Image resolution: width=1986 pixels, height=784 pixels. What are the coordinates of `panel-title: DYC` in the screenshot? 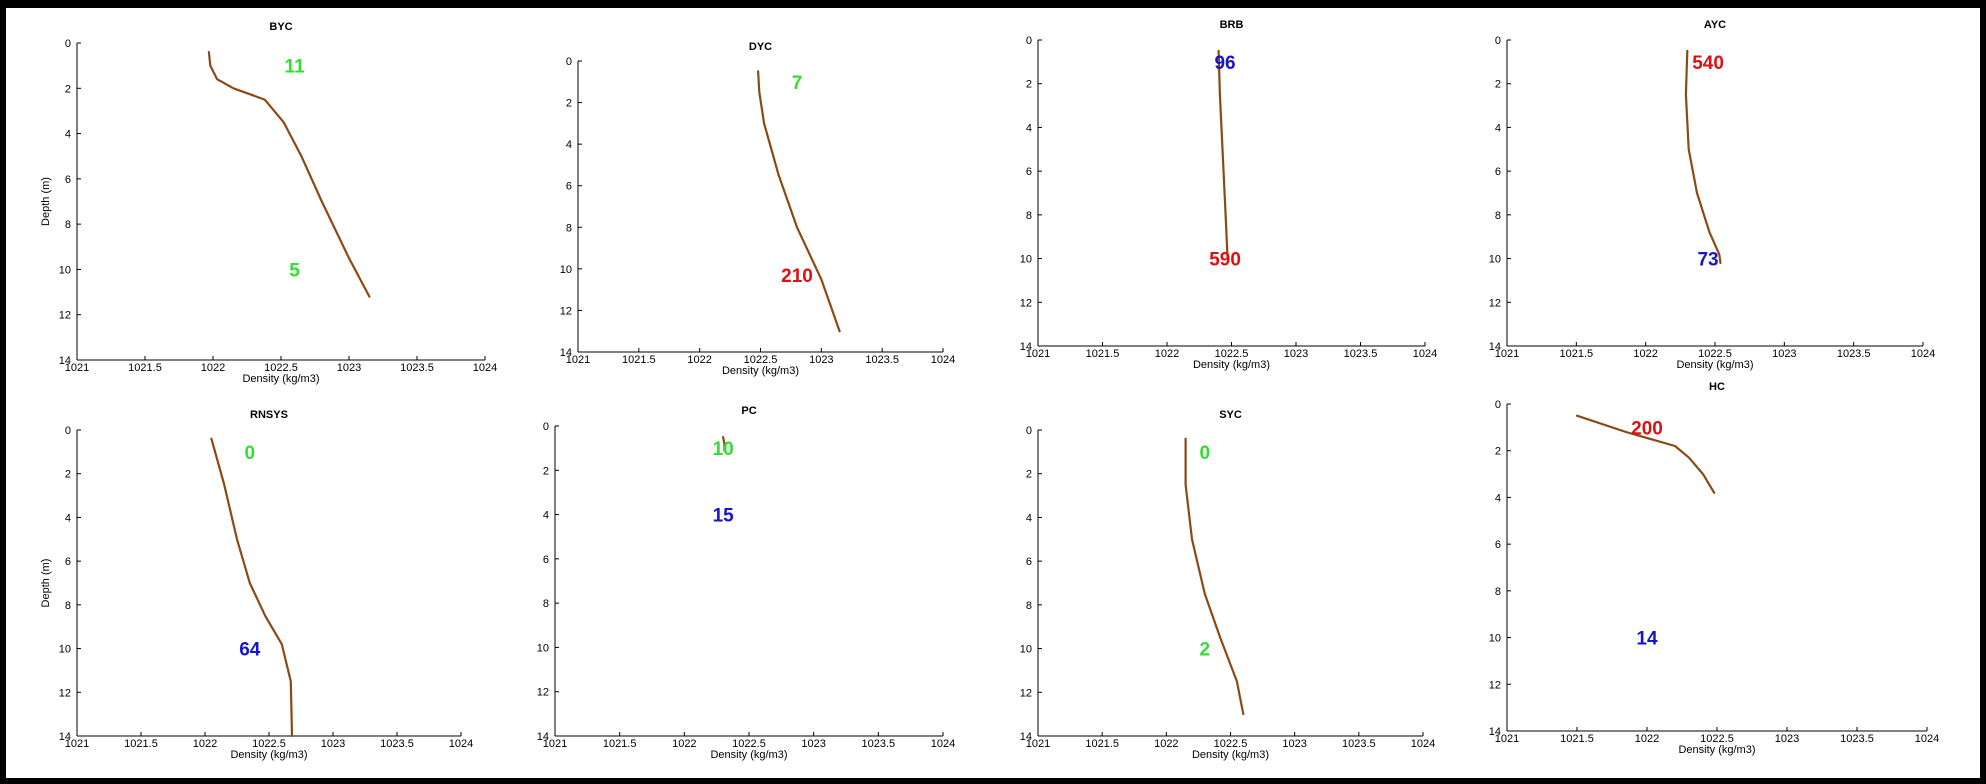 It's located at (760, 47).